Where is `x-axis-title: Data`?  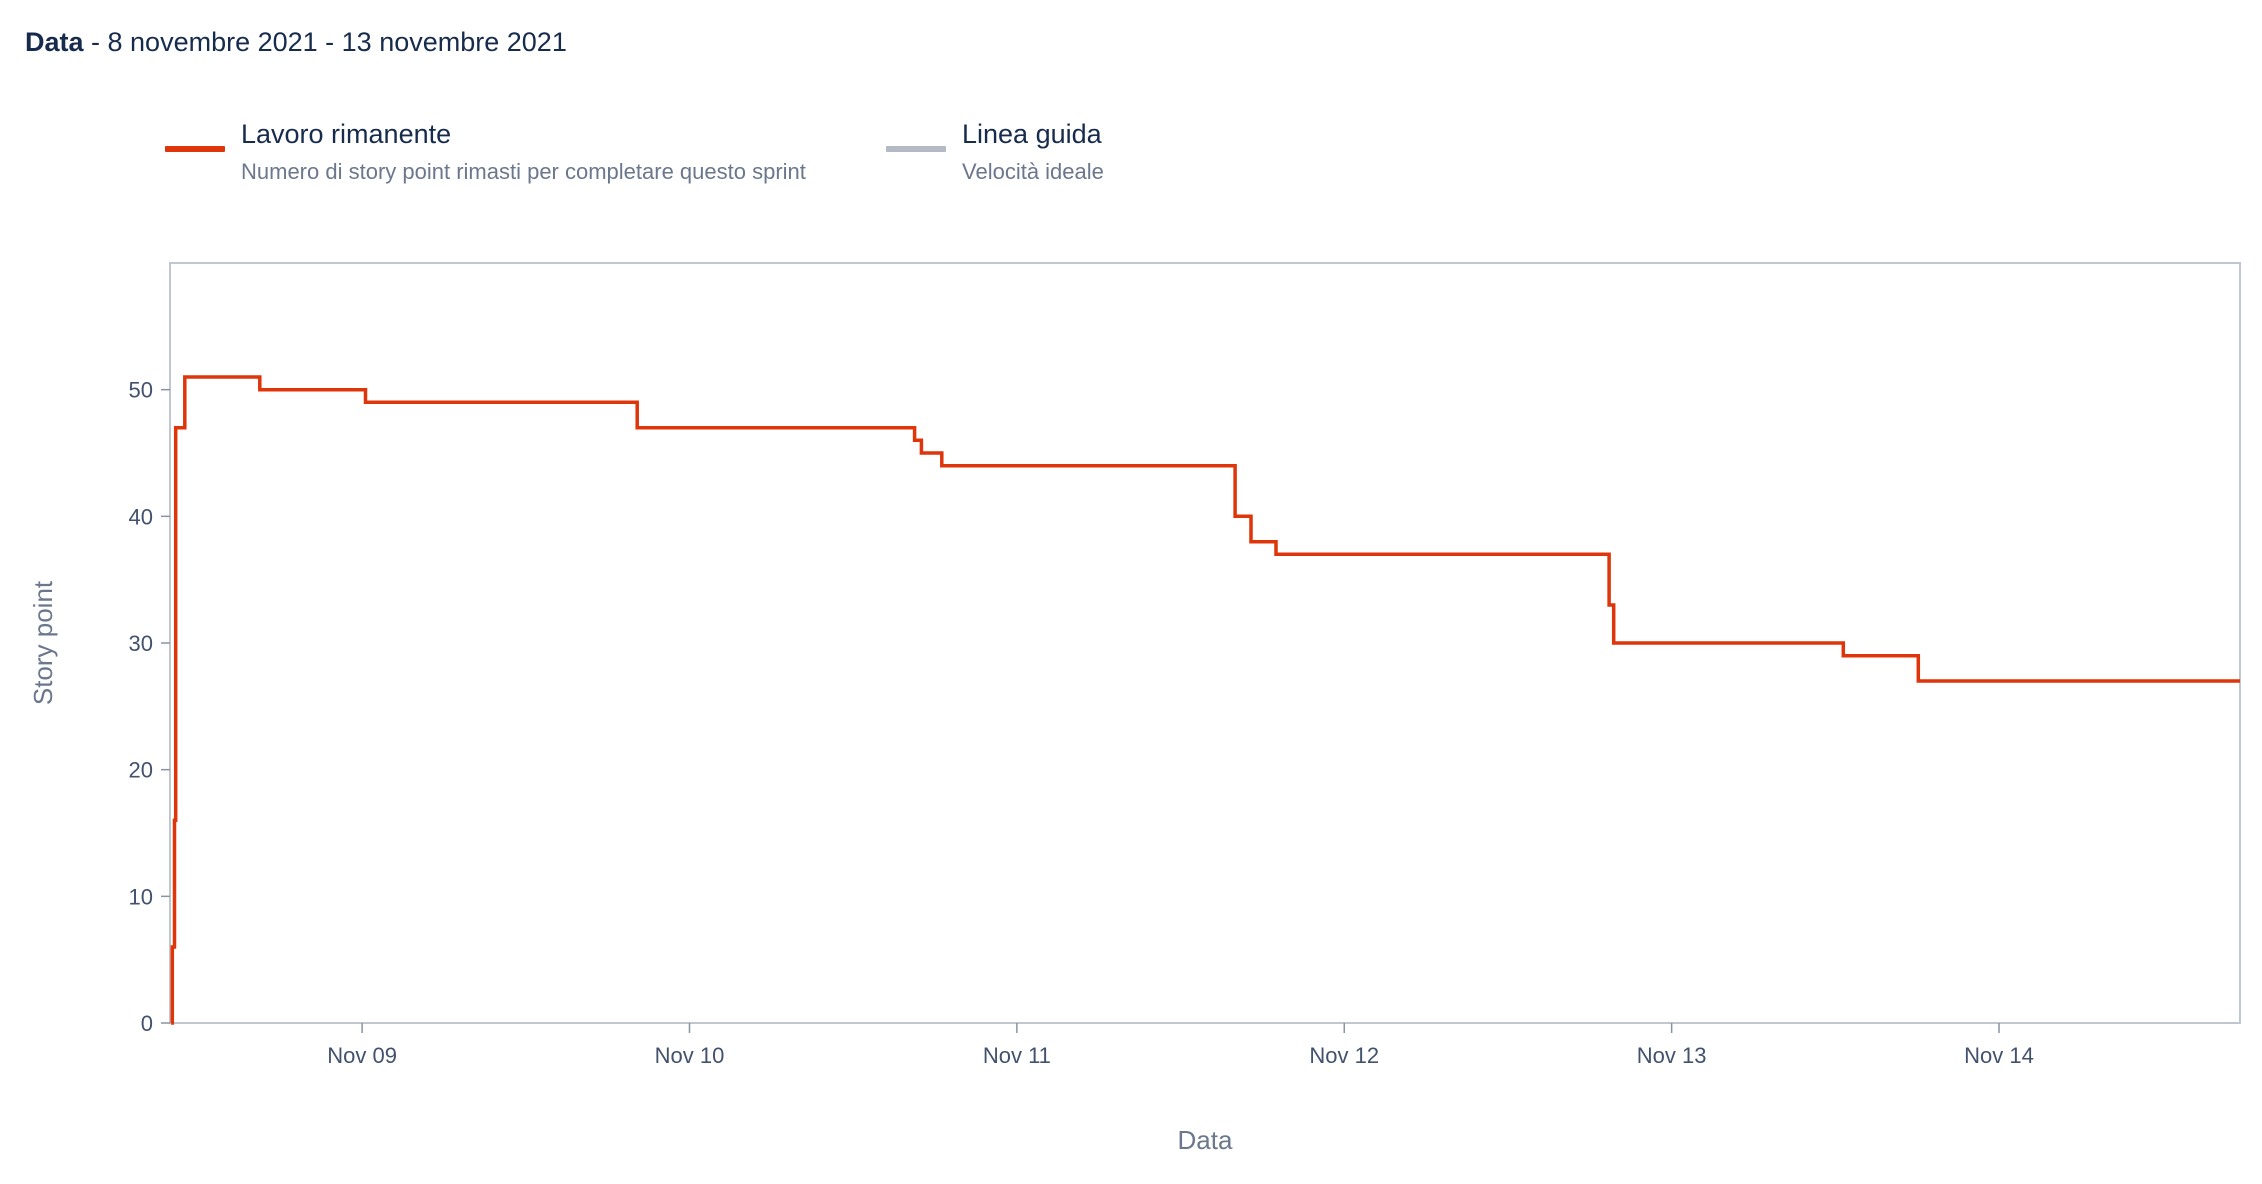 x-axis-title: Data is located at coordinates (1205, 1140).